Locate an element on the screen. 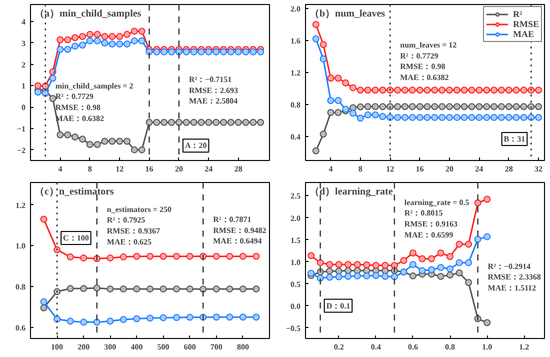 The width and height of the screenshot is (550, 357). annotation: num_leaves = 12 R²：0.7729 RMSE：0.98 MAE：0.6382 is located at coordinates (428, 61).